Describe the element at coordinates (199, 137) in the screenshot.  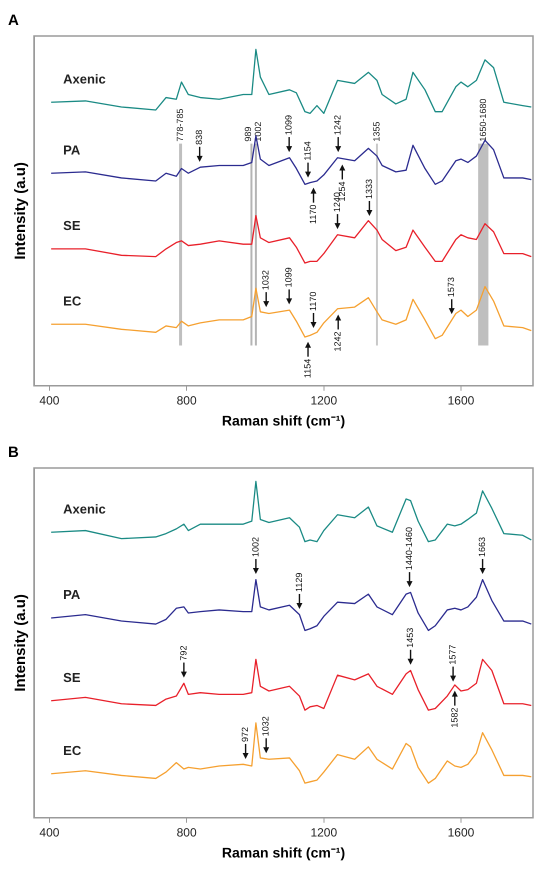
I see `annotation: 838` at that location.